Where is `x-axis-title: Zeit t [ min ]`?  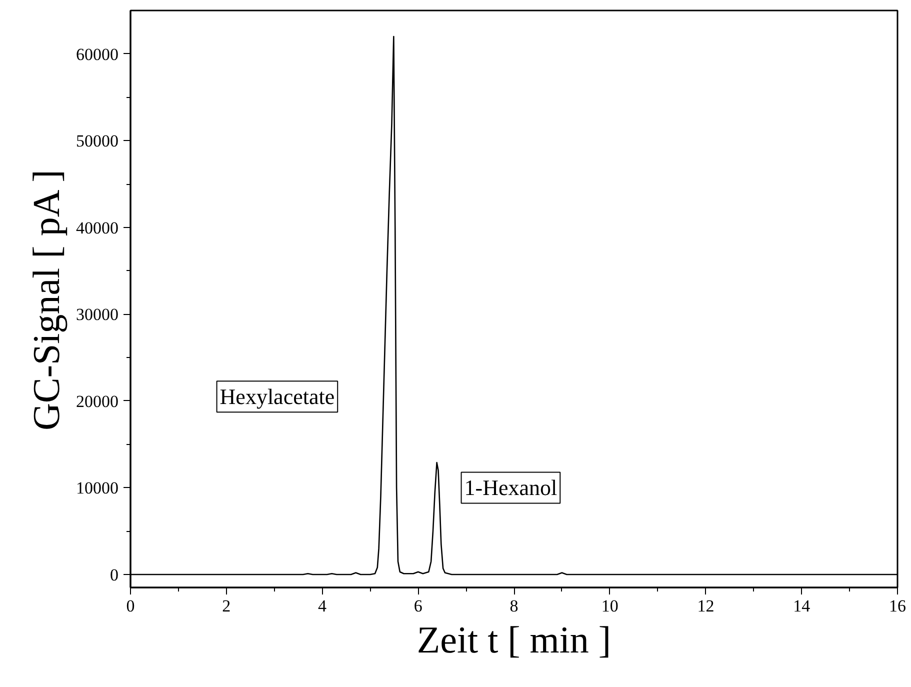
x-axis-title: Zeit t [ min ] is located at coordinates (514, 641).